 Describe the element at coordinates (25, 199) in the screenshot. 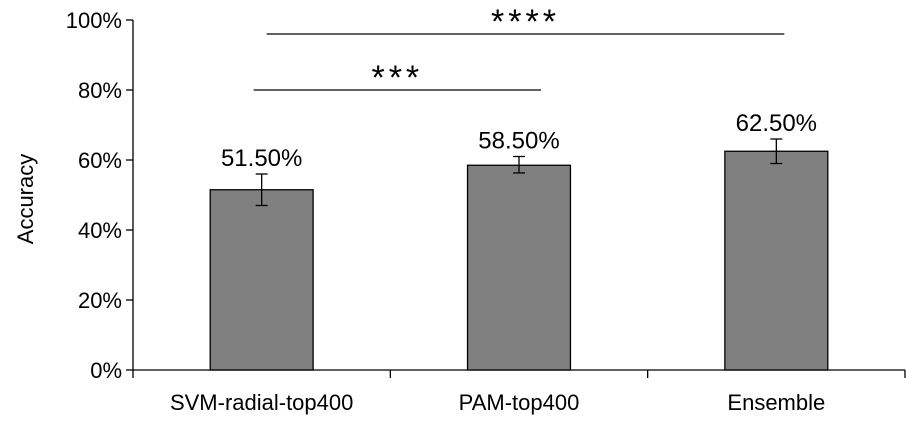

I see `y-axis-title: Accuracy` at that location.